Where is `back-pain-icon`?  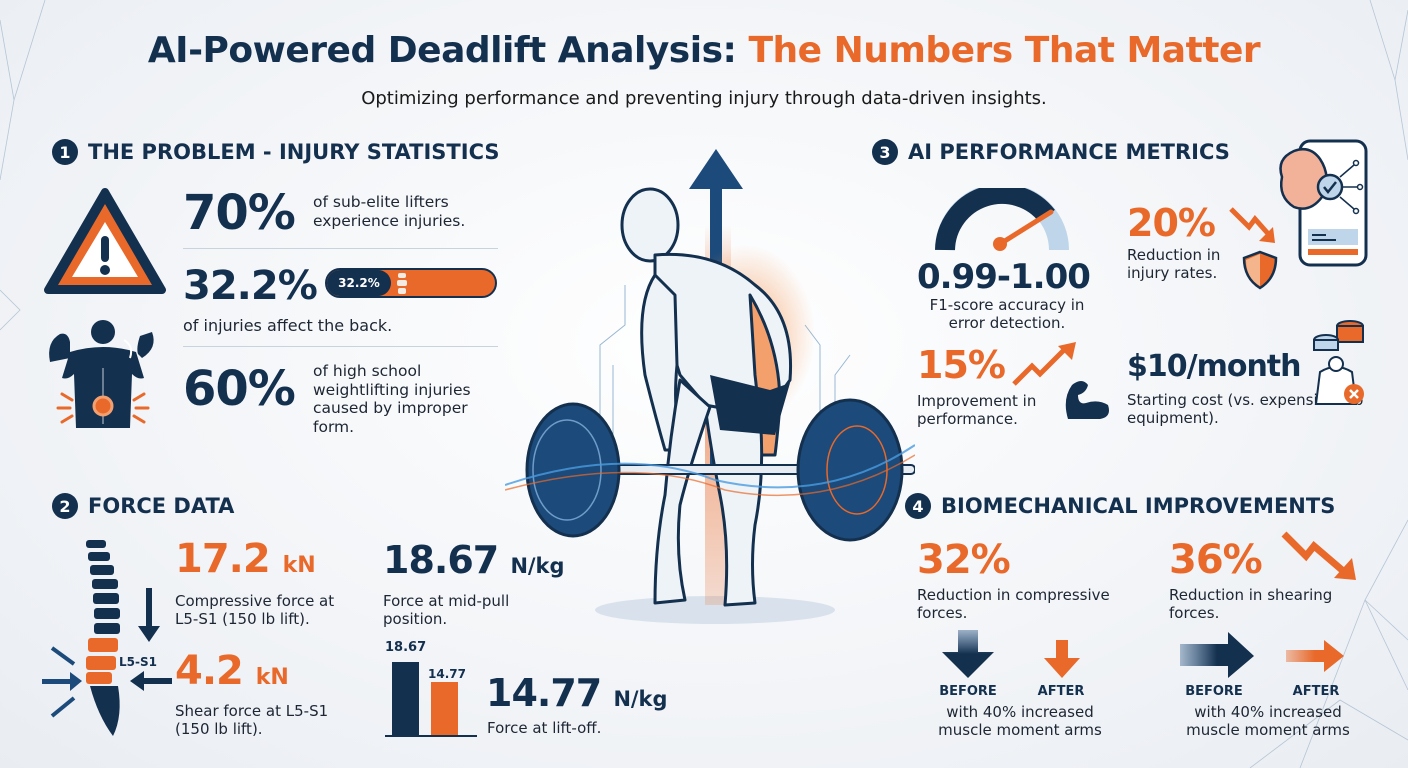 back-pain-icon is located at coordinates (101, 374).